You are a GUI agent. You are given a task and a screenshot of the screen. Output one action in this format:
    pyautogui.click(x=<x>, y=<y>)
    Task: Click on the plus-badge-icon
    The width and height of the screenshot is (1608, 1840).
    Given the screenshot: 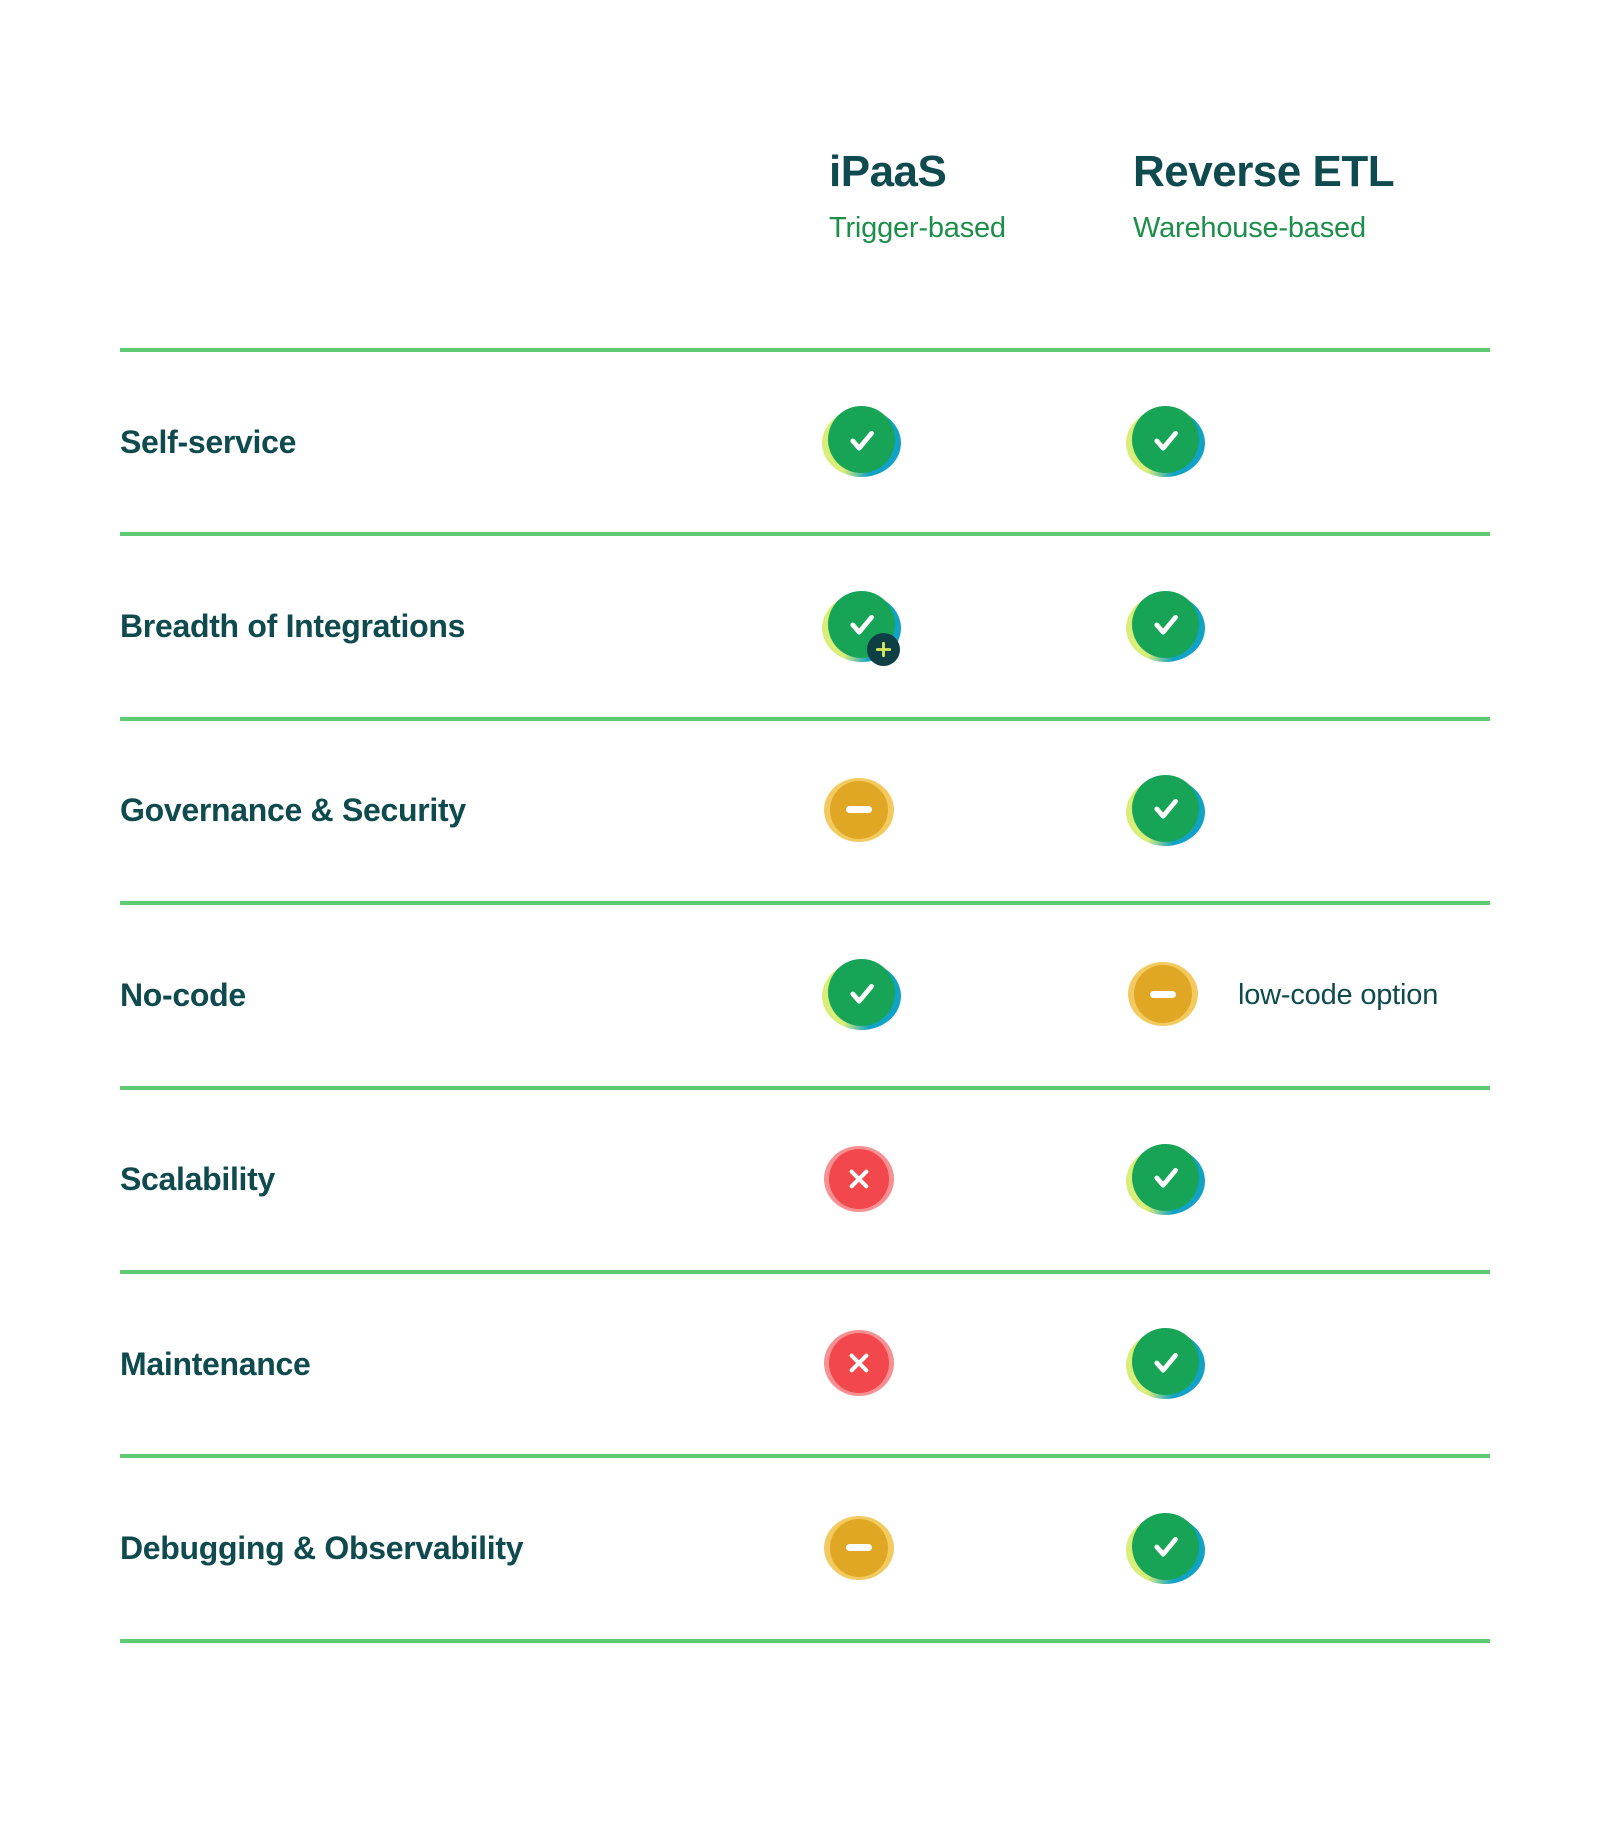 What is the action you would take?
    pyautogui.click(x=883, y=649)
    